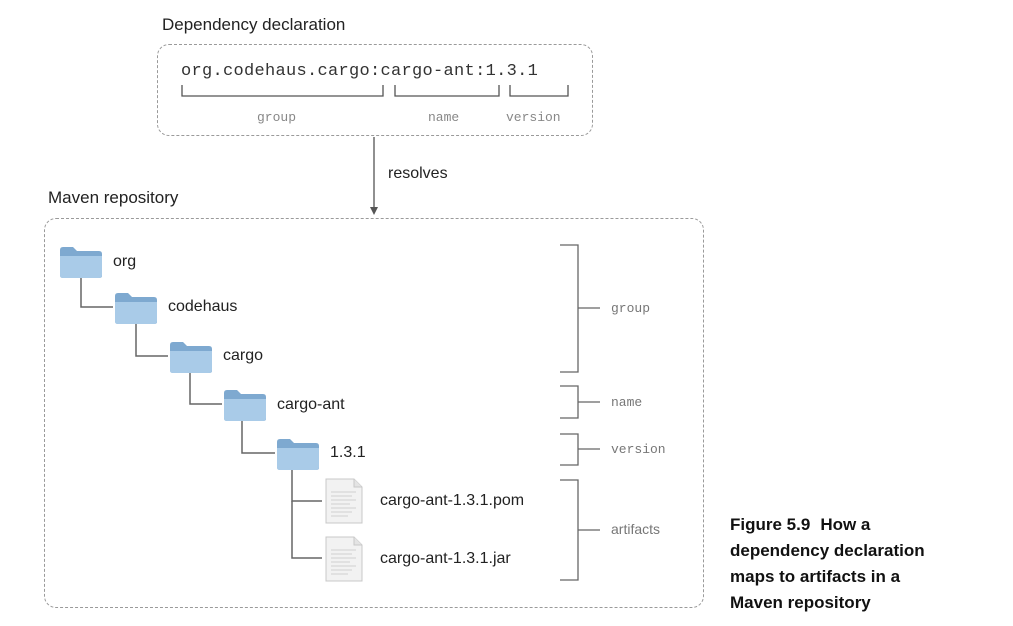  Describe the element at coordinates (452, 500) in the screenshot. I see `file-label-pom: cargo-ant-1.3.1.pom` at that location.